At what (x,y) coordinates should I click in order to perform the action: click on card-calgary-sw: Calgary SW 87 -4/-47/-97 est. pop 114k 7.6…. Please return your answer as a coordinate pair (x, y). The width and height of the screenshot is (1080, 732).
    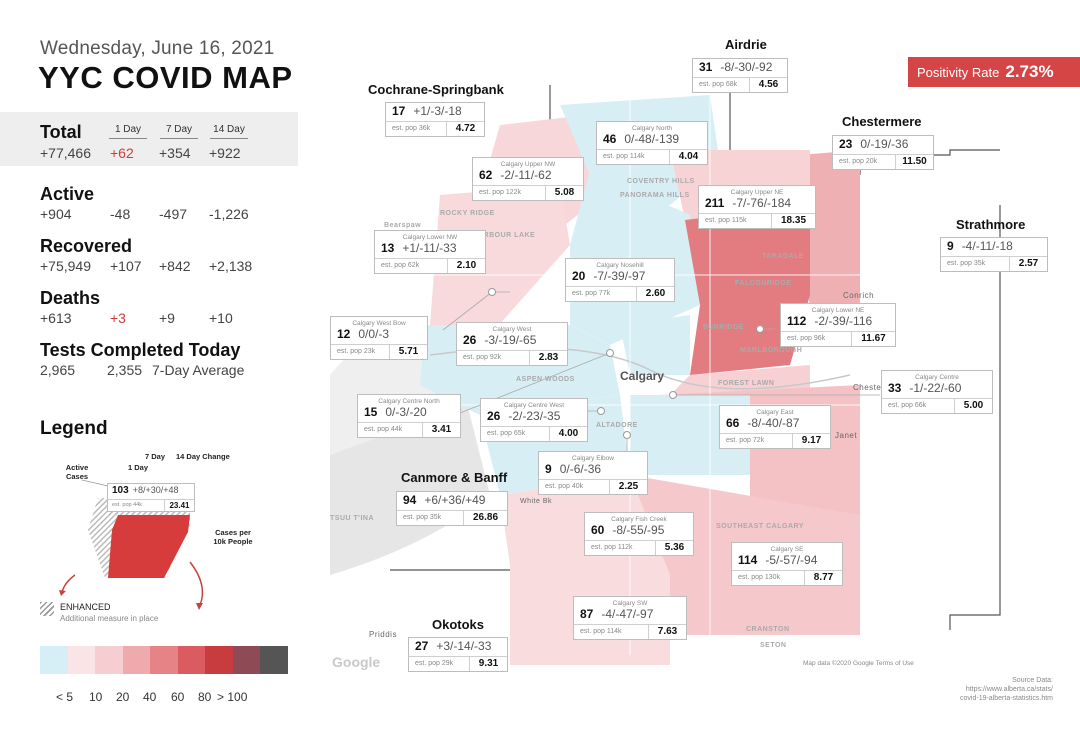
    Looking at the image, I should click on (630, 618).